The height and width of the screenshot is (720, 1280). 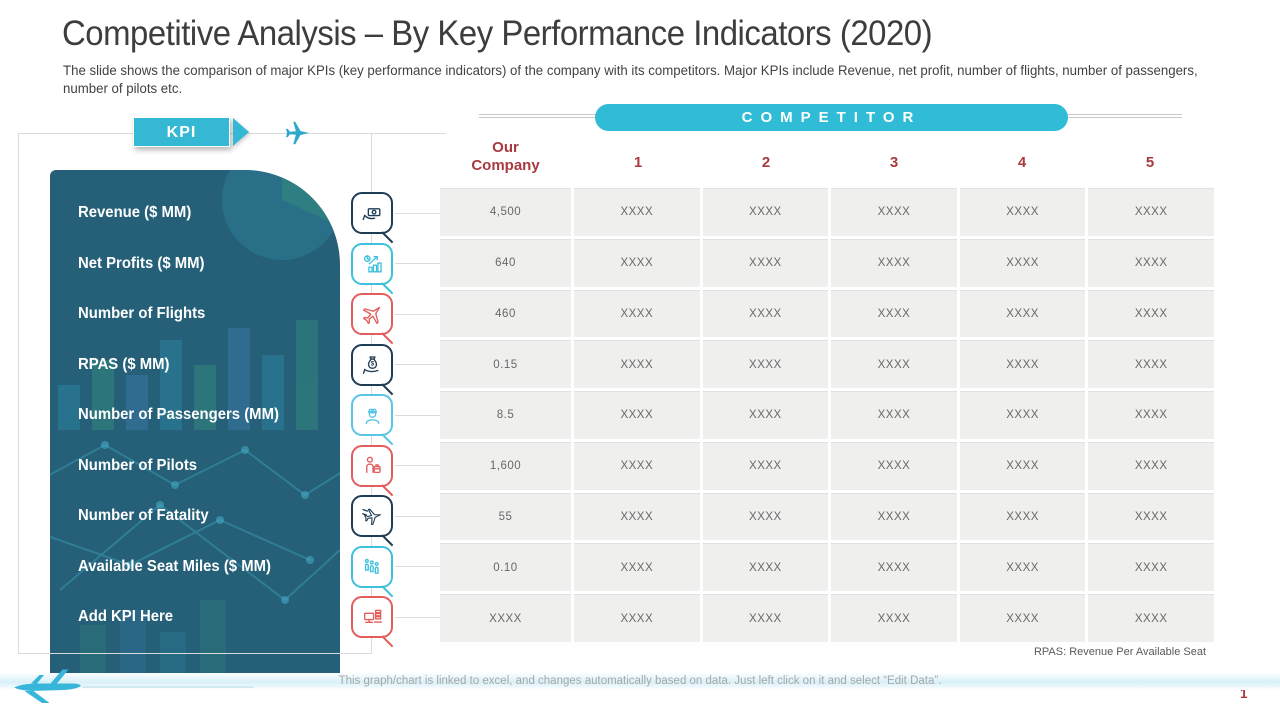 What do you see at coordinates (765, 567) in the screenshot?
I see `table-cell-r7-c2: XXXX` at bounding box center [765, 567].